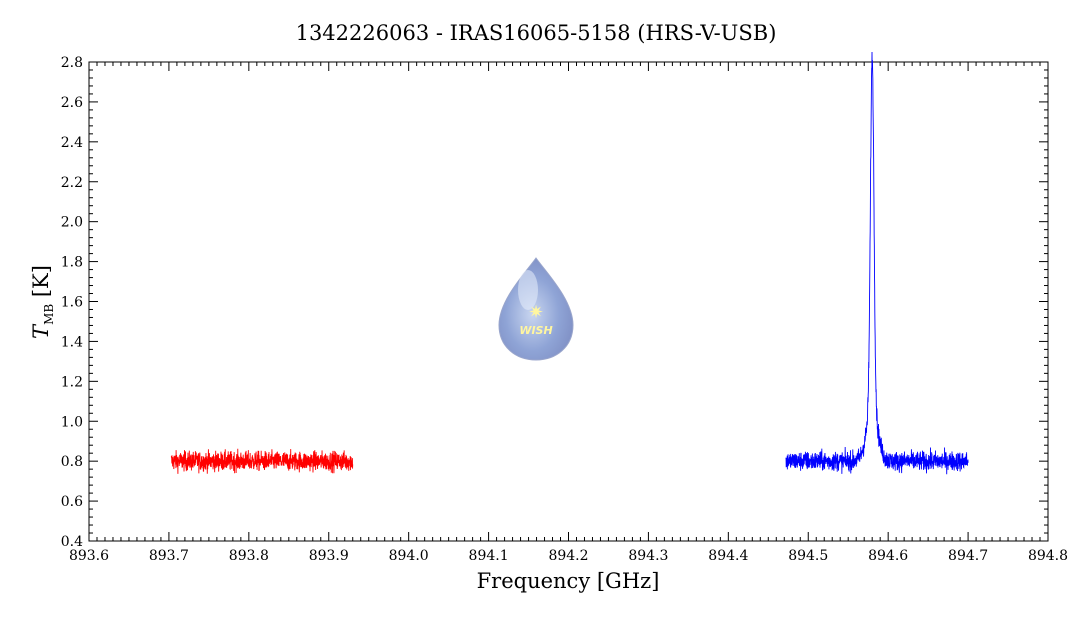 This screenshot has height=618, width=1072. Describe the element at coordinates (808, 556) in the screenshot. I see `x-tick-label: 894.5` at that location.